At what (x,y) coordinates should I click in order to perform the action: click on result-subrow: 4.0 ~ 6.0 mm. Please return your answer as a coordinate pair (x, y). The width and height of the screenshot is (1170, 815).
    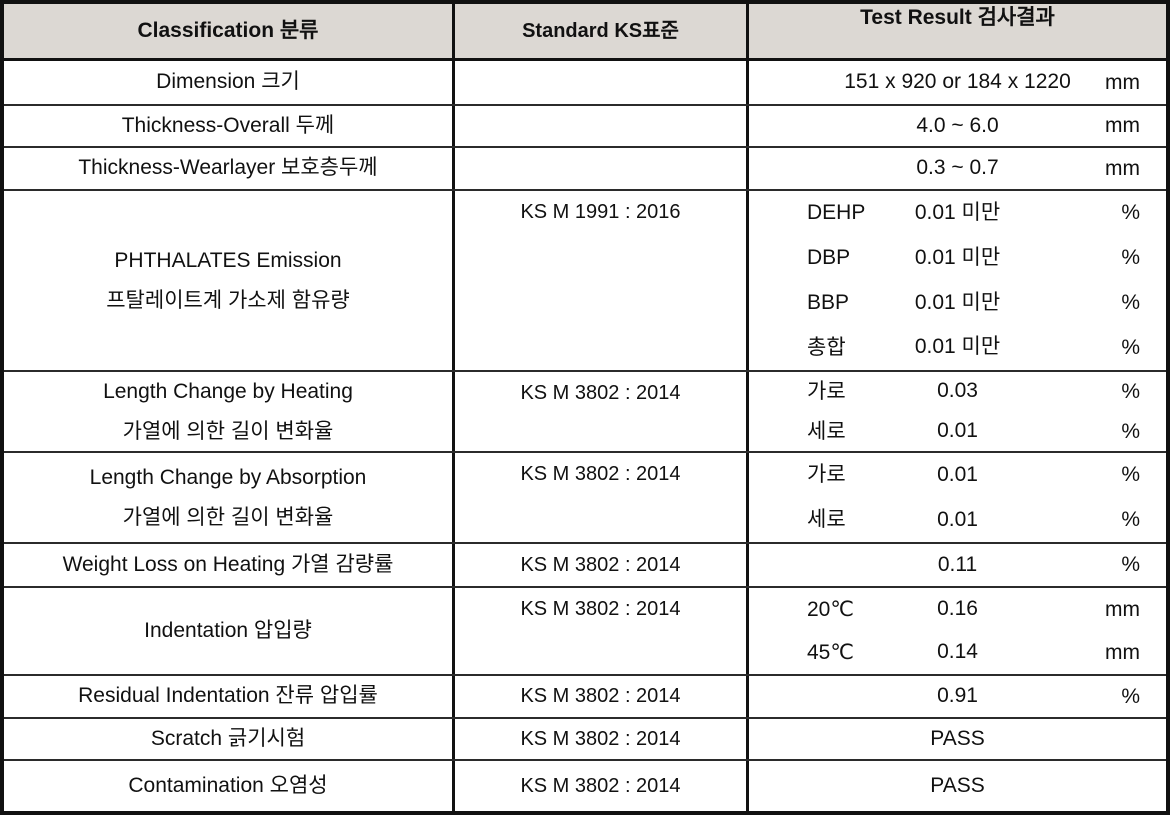
    Looking at the image, I should click on (957, 126).